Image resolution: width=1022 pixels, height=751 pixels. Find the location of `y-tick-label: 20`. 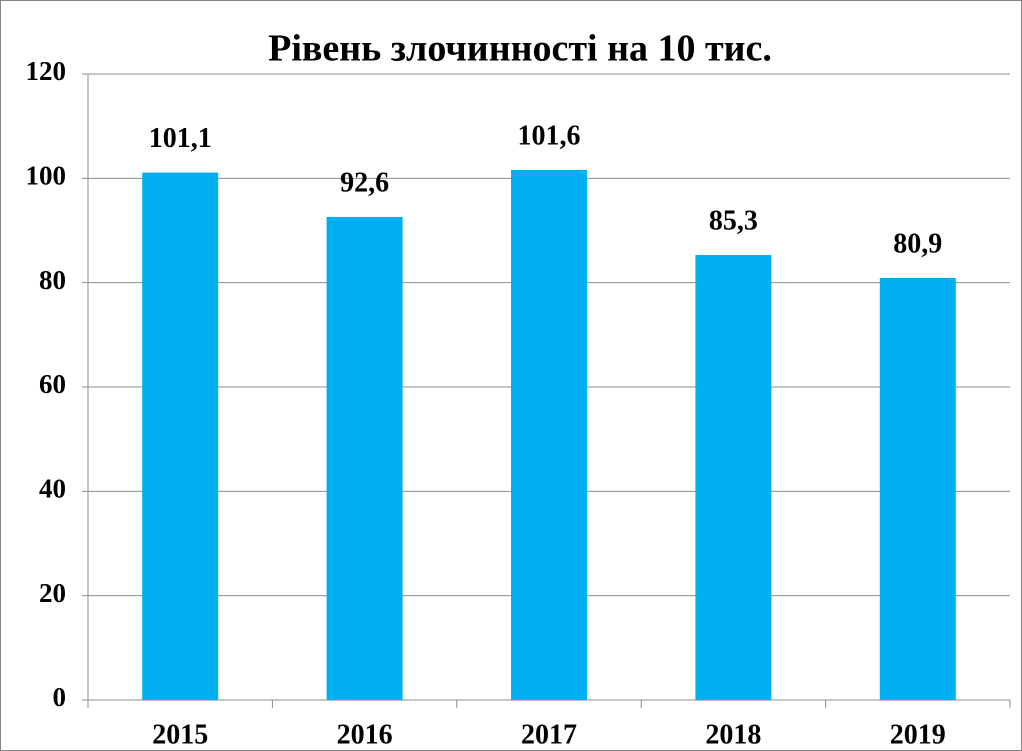

y-tick-label: 20 is located at coordinates (52, 593).